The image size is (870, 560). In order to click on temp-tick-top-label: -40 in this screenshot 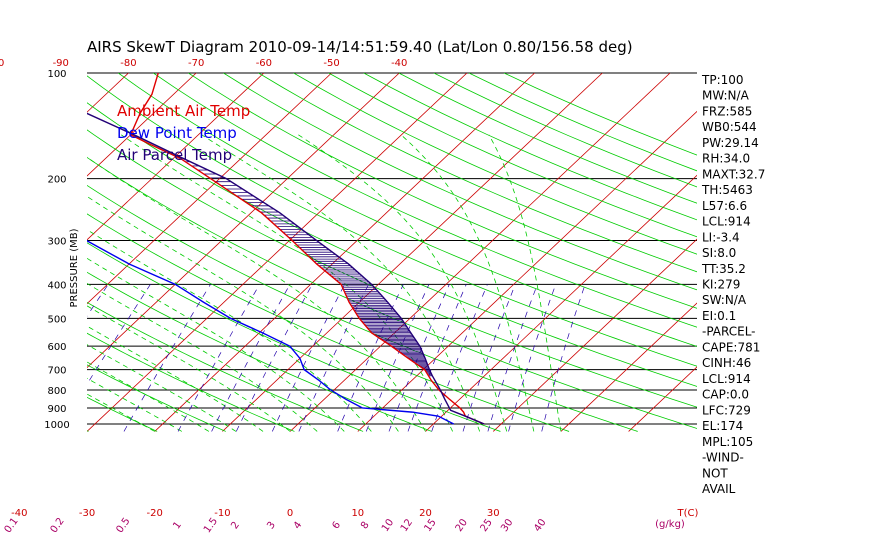, I will do `click(399, 63)`.